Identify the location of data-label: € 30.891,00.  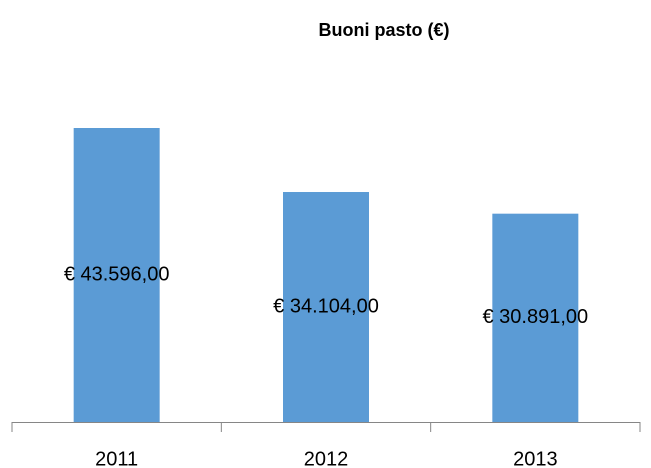
(536, 317).